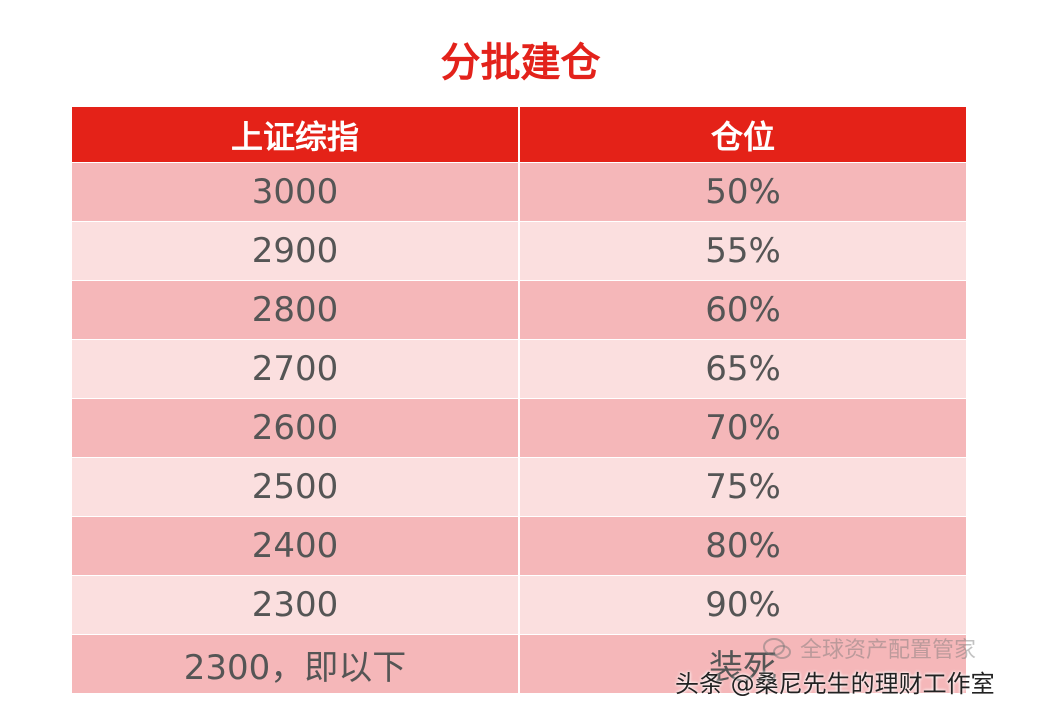 The width and height of the screenshot is (1041, 714). I want to click on table-cell: 2400, so click(295, 546).